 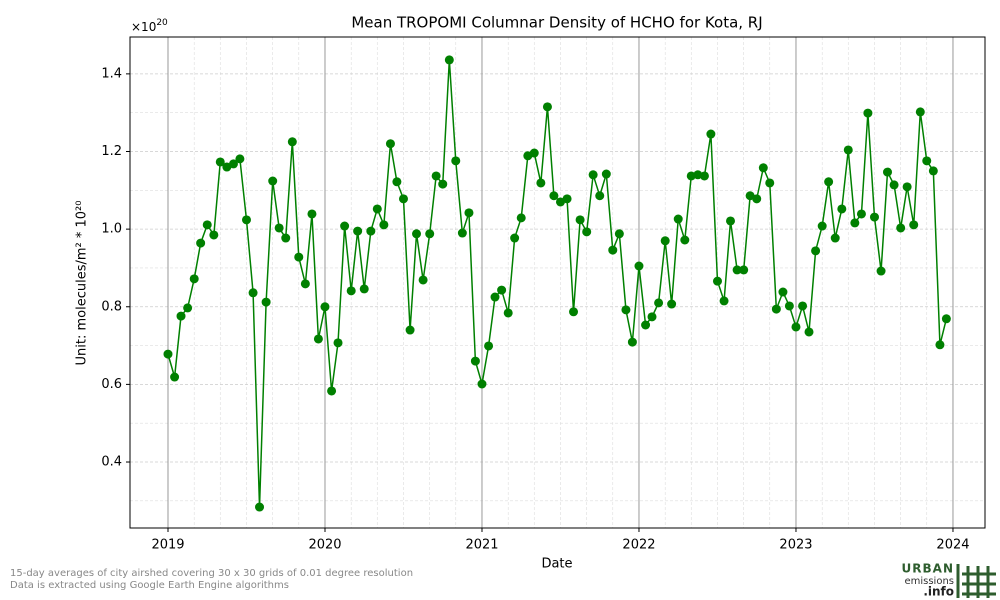 I want to click on x-tick-label: 2024, so click(x=952, y=545).